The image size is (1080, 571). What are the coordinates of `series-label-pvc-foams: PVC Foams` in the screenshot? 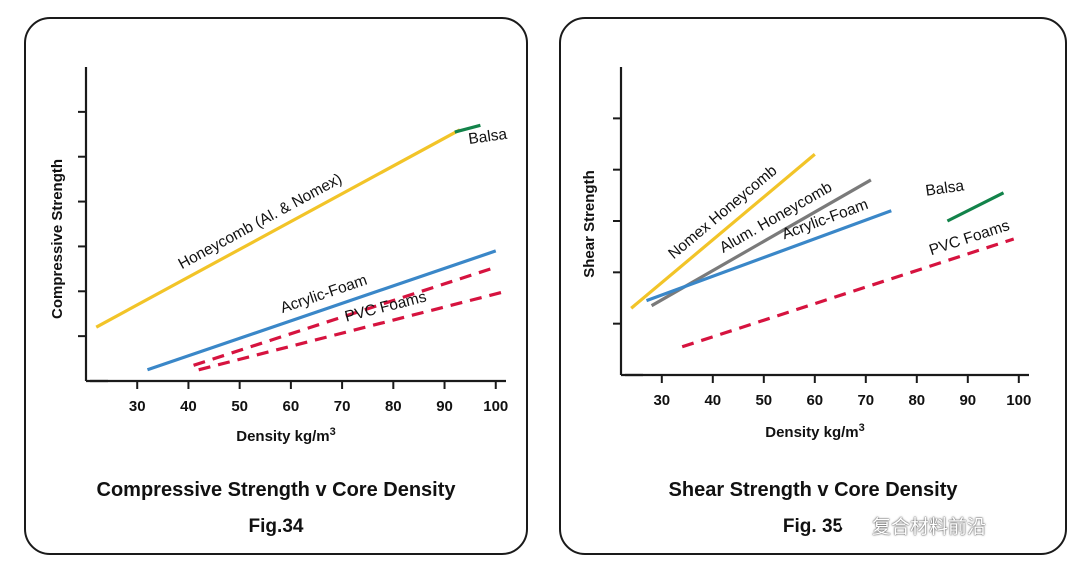 It's located at (385, 306).